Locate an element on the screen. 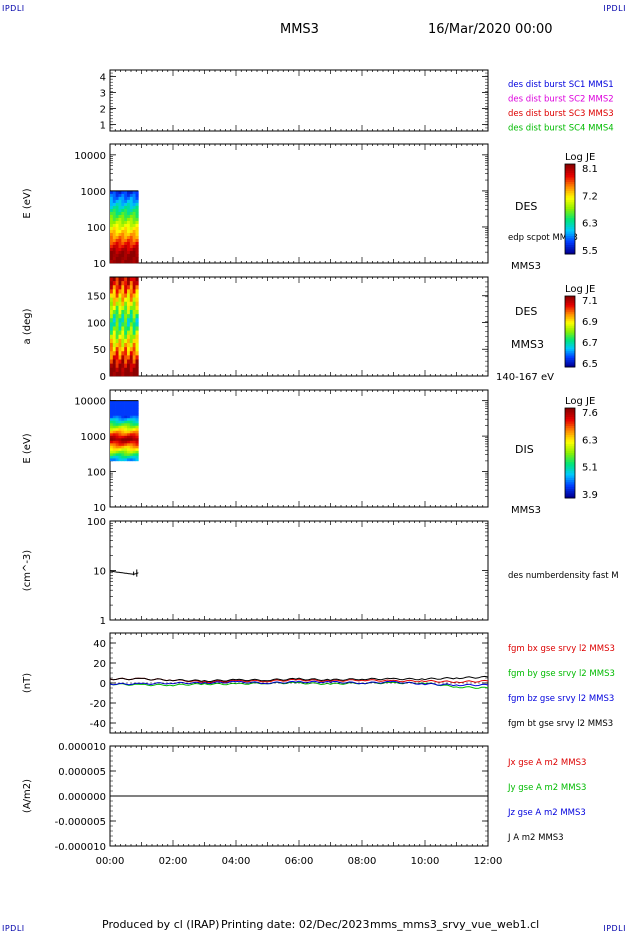 This screenshot has width=630, height=934. panel-right-bottom-label: 140-167 eV is located at coordinates (525, 377).